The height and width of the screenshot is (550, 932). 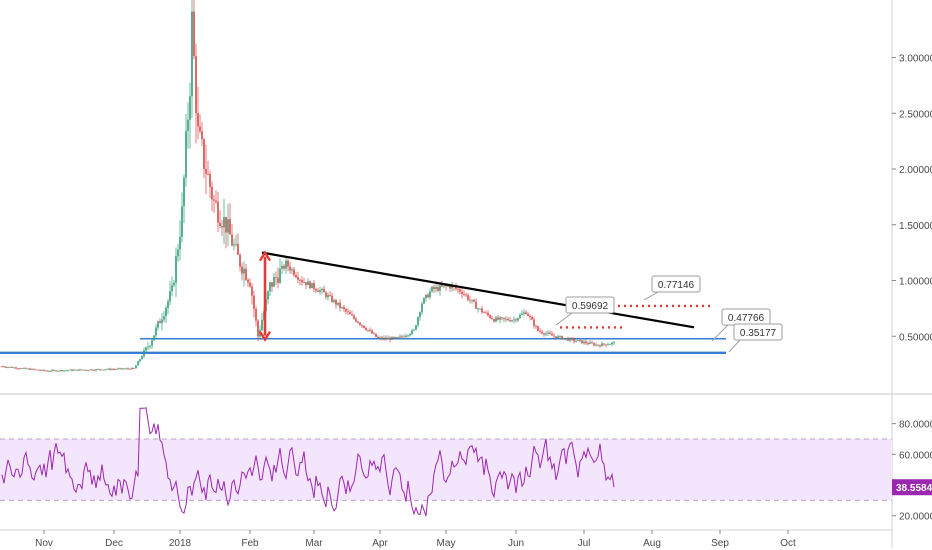 What do you see at coordinates (720, 543) in the screenshot?
I see `time-tick-label: Sep` at bounding box center [720, 543].